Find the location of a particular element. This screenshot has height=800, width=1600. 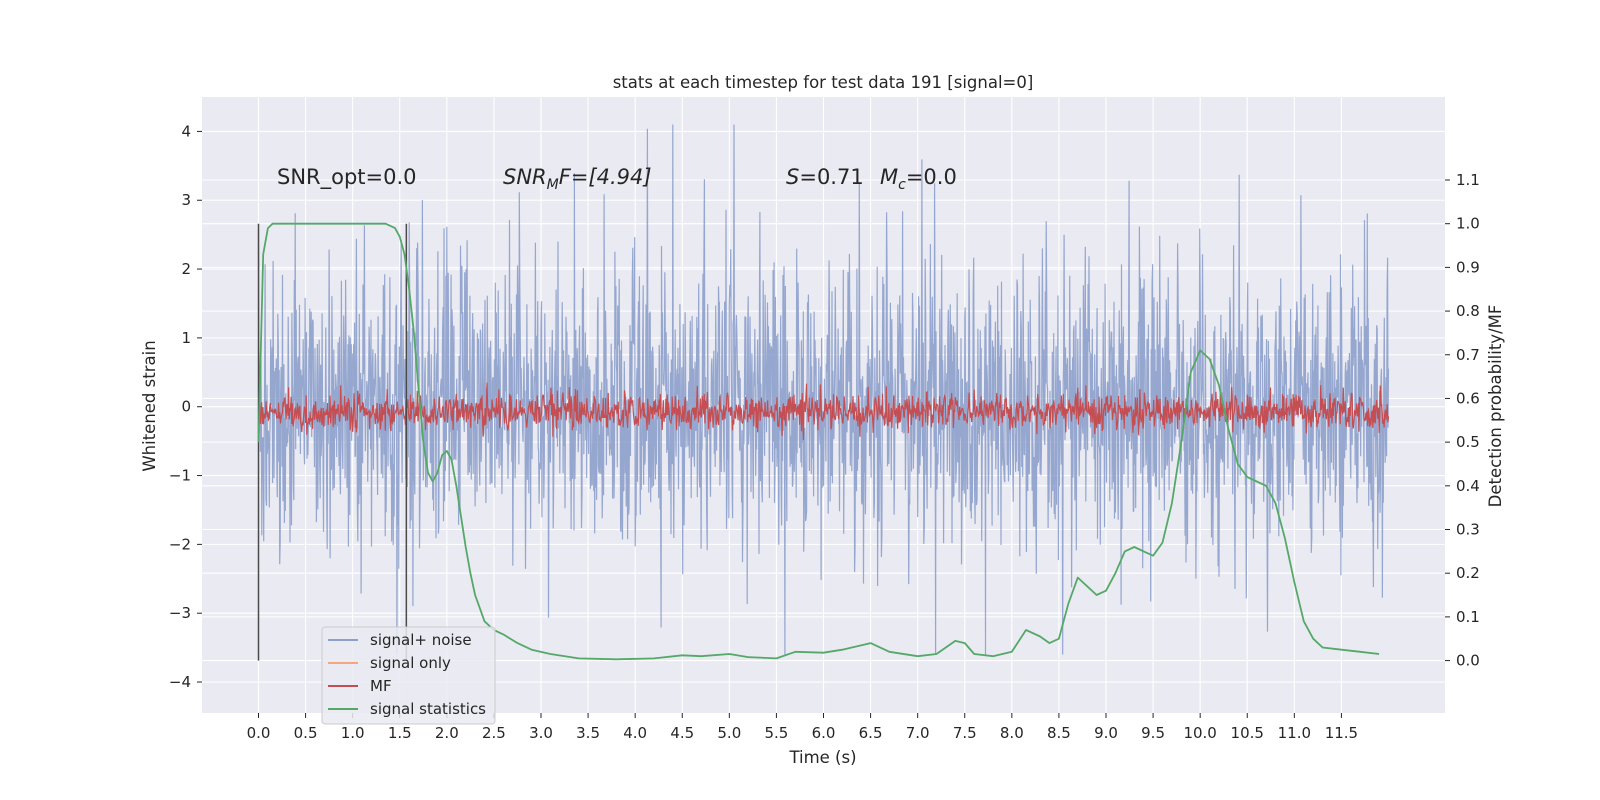

x-tick-label: 0.0 is located at coordinates (259, 733).